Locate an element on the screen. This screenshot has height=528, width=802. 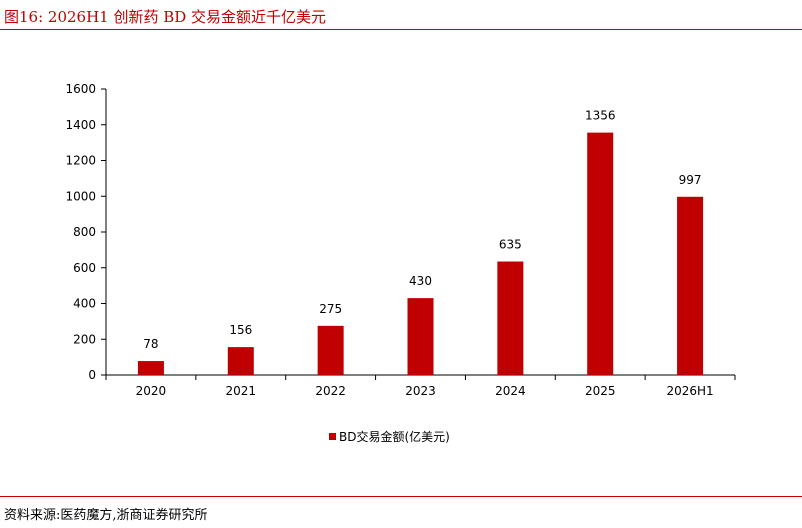
data-label: 997 is located at coordinates (690, 180).